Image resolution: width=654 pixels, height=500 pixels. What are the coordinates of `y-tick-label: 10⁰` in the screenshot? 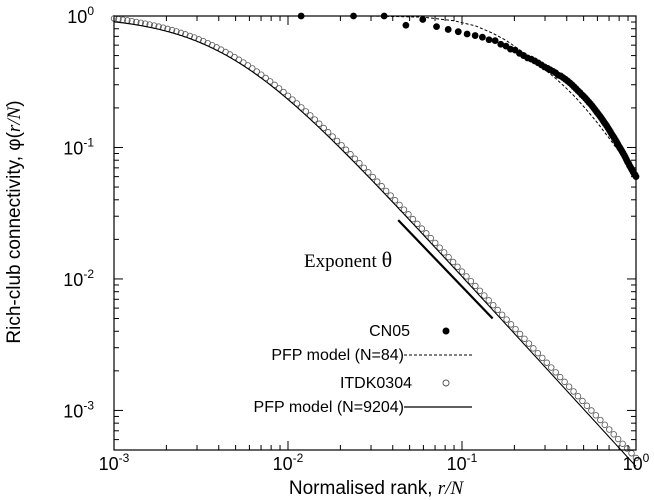 It's located at (80, 15).